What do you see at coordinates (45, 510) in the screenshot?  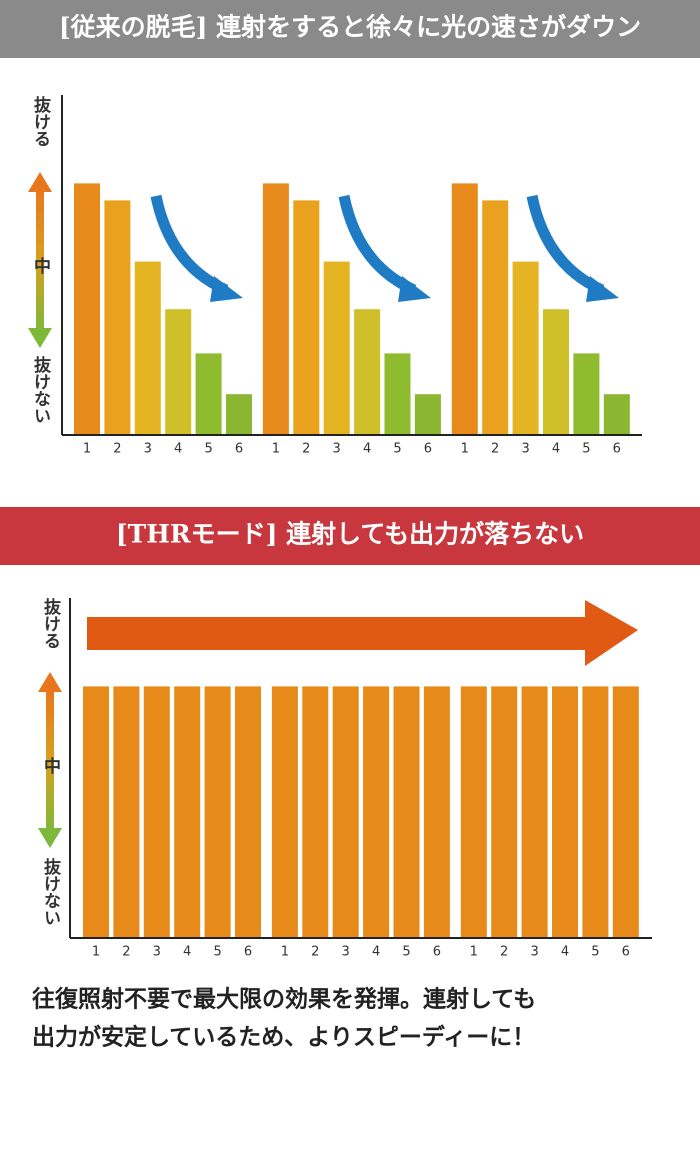 I see `decor-vertical-arrows` at bounding box center [45, 510].